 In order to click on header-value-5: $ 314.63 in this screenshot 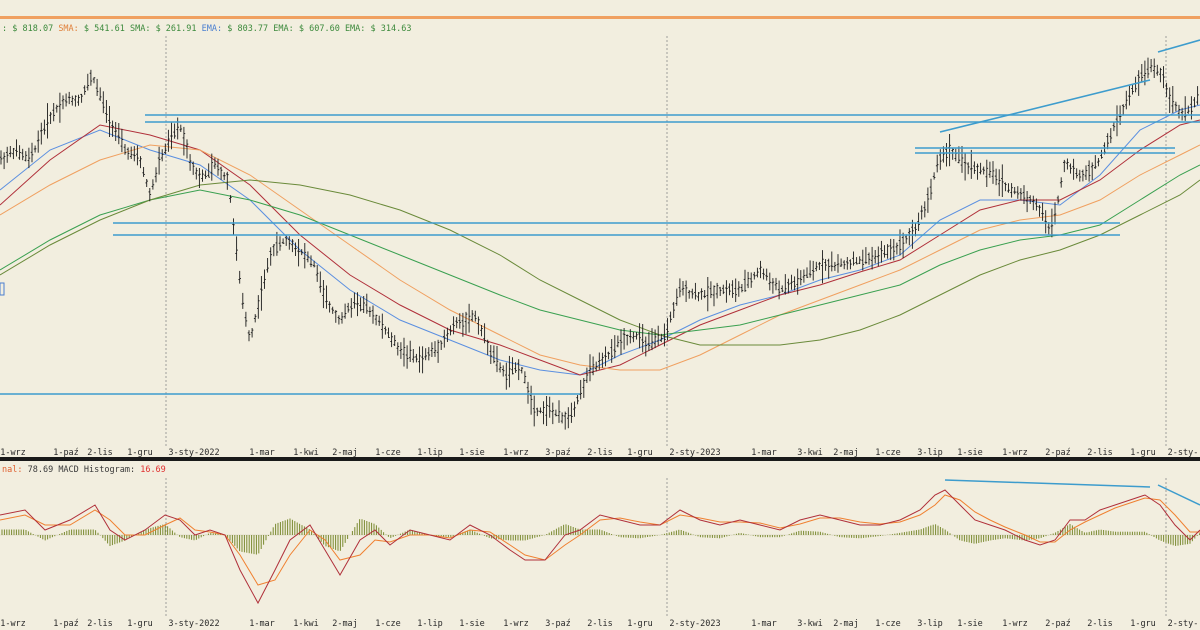, I will do `click(391, 29)`.